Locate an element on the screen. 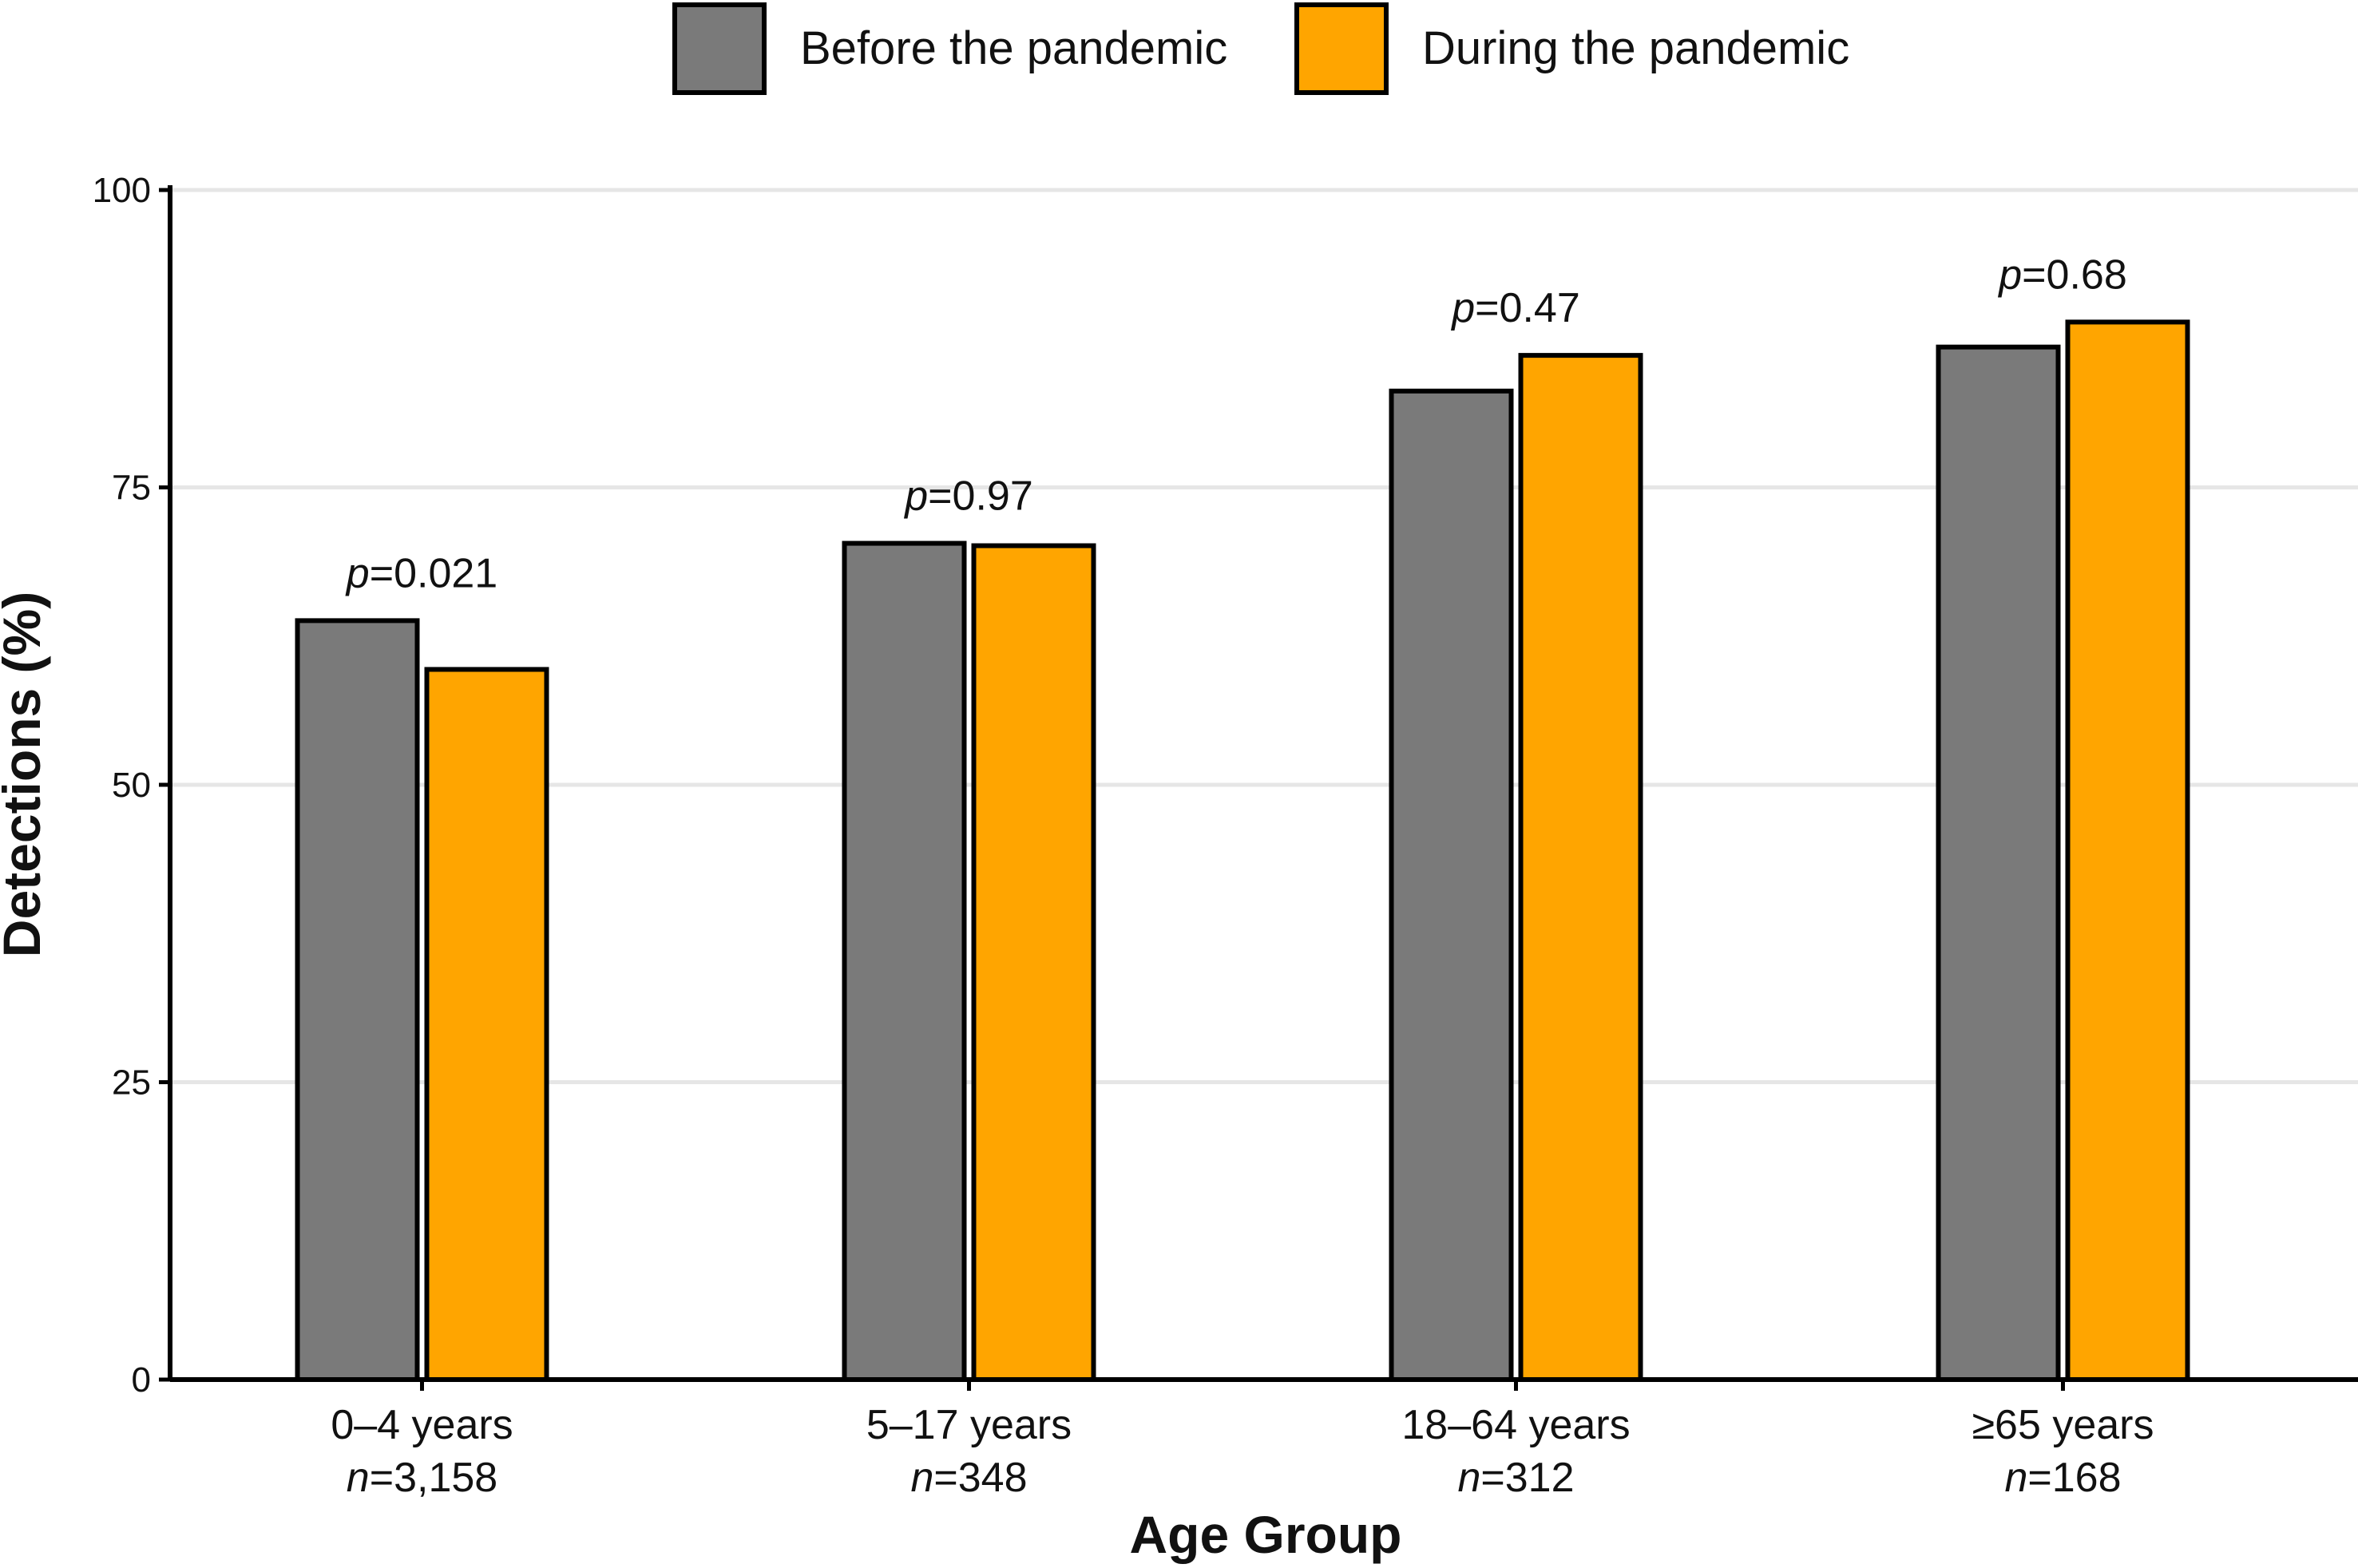  x-axis-title: Age Group is located at coordinates (1266, 1535).